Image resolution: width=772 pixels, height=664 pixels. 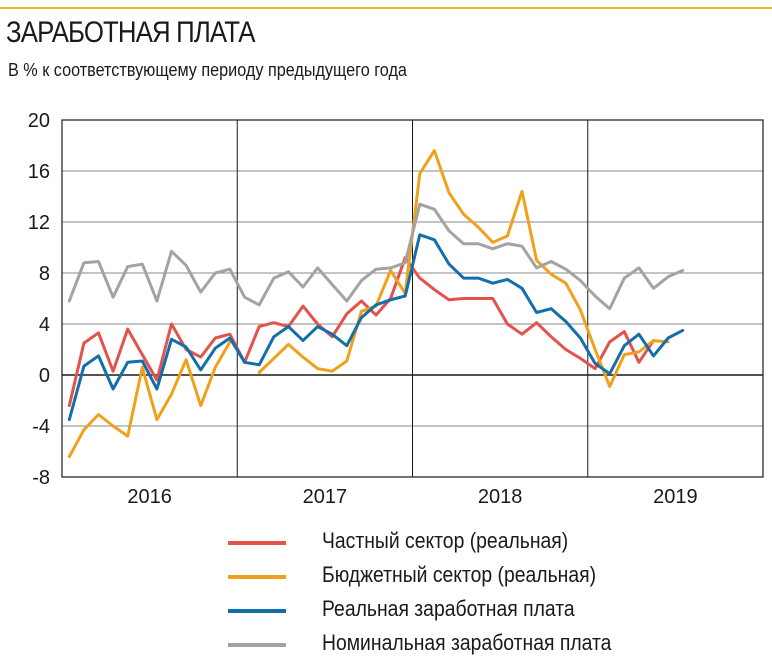 What do you see at coordinates (448, 608) in the screenshot?
I see `legend-label-real: Реальная заработная плата` at bounding box center [448, 608].